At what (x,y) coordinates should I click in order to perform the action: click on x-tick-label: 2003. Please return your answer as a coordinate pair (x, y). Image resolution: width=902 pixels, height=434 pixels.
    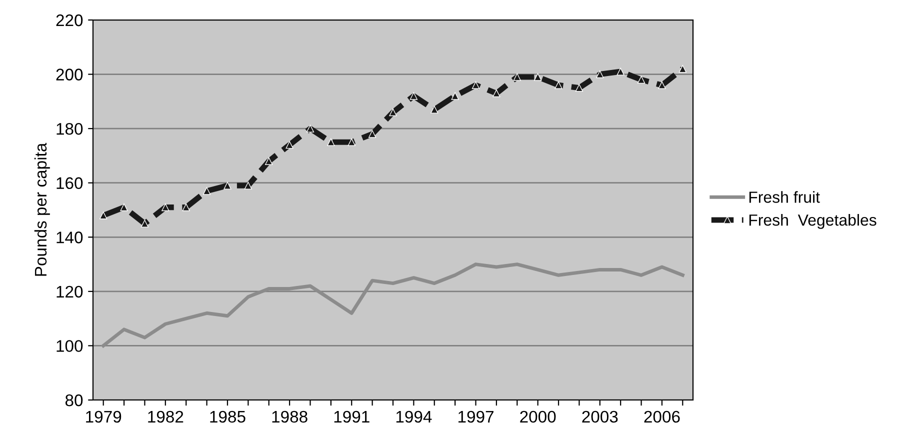
    Looking at the image, I should click on (600, 416).